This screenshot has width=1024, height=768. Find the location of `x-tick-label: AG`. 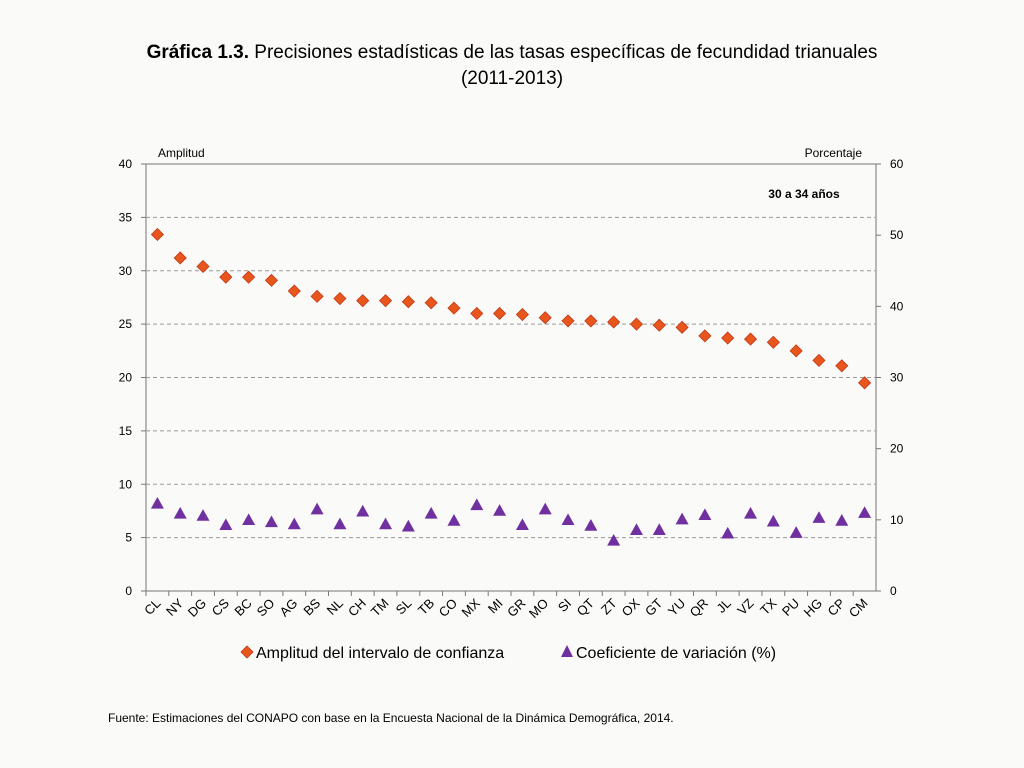

x-tick-label: AG is located at coordinates (289, 608).